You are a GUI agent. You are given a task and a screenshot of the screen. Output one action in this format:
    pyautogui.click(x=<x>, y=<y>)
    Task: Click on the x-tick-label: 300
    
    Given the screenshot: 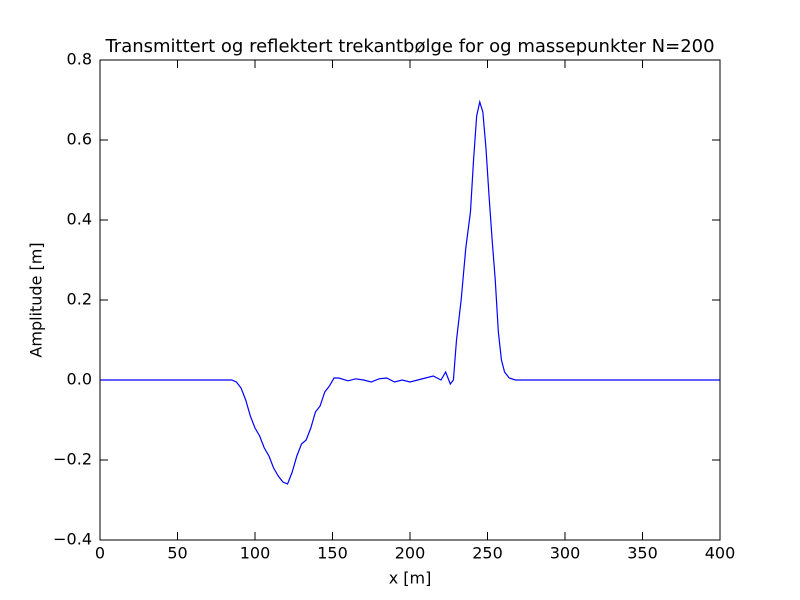 What is the action you would take?
    pyautogui.click(x=565, y=553)
    